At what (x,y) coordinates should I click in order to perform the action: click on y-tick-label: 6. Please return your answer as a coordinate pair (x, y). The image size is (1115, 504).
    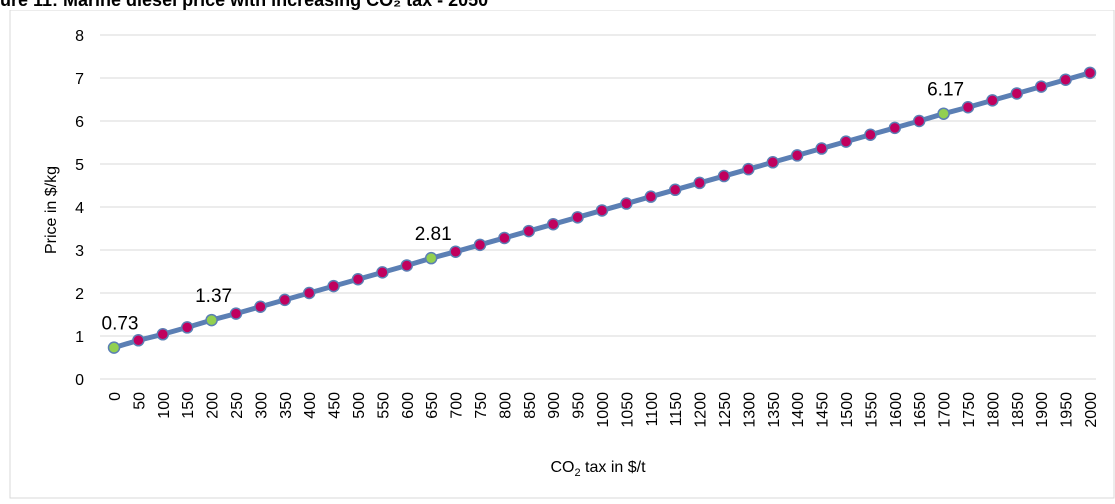
    Looking at the image, I should click on (79, 122).